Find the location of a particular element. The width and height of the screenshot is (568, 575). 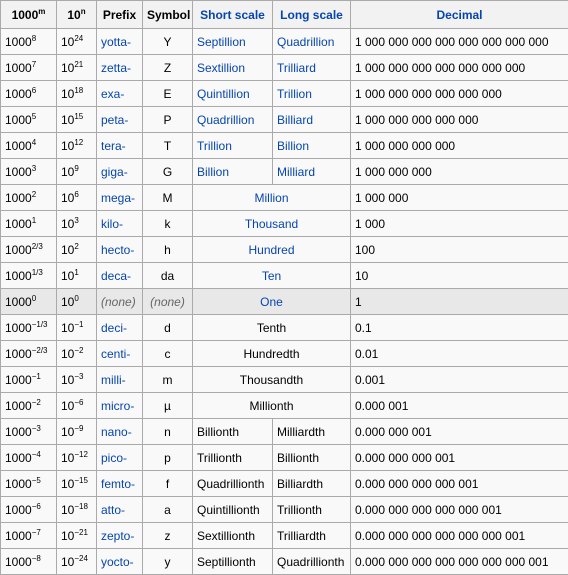

symbol-cell: da is located at coordinates (168, 276).